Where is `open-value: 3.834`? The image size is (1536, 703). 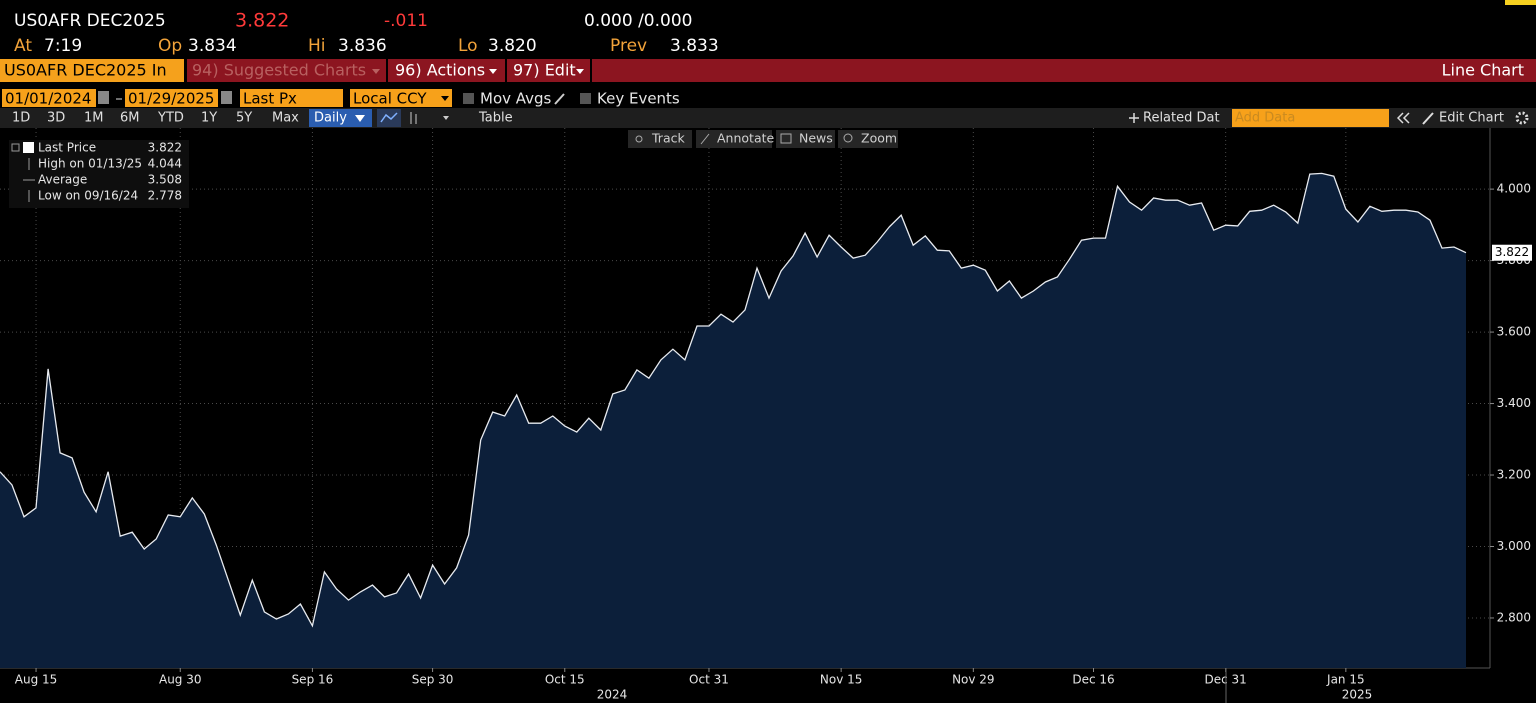
open-value: 3.834 is located at coordinates (212, 46).